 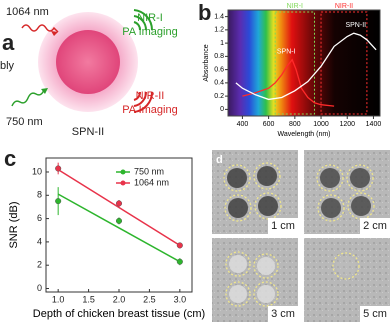 What do you see at coordinates (222, 43) in the screenshot?
I see `y-tick-label: 1` at bounding box center [222, 43].